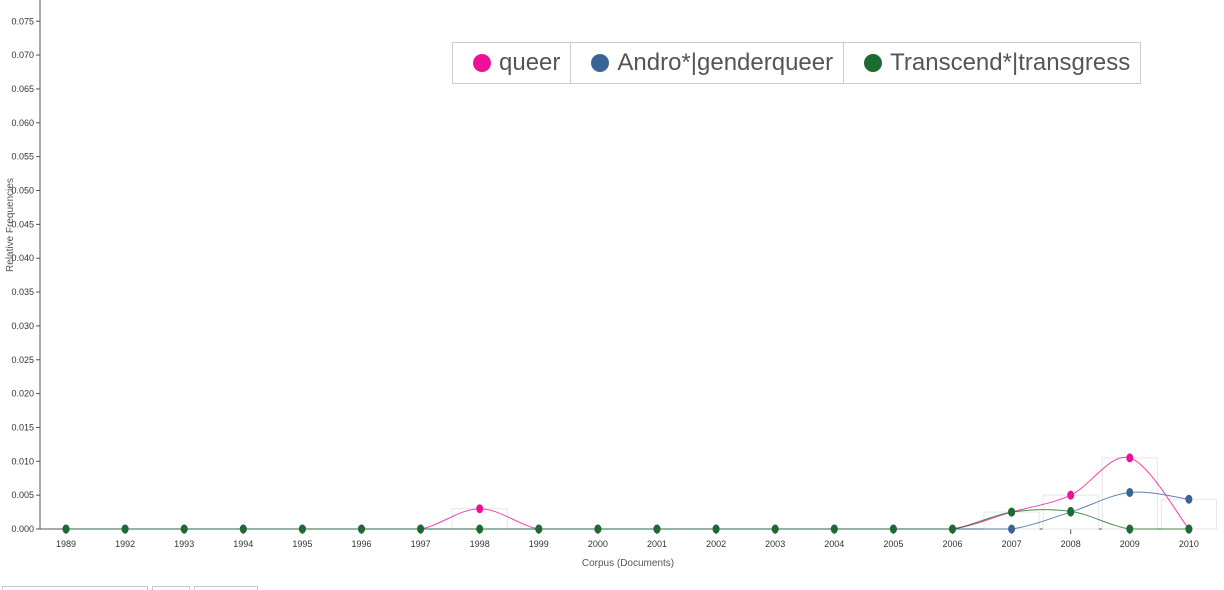 Image resolution: width=1224 pixels, height=590 pixels. I want to click on y-tick-label: 0.045, so click(22, 224).